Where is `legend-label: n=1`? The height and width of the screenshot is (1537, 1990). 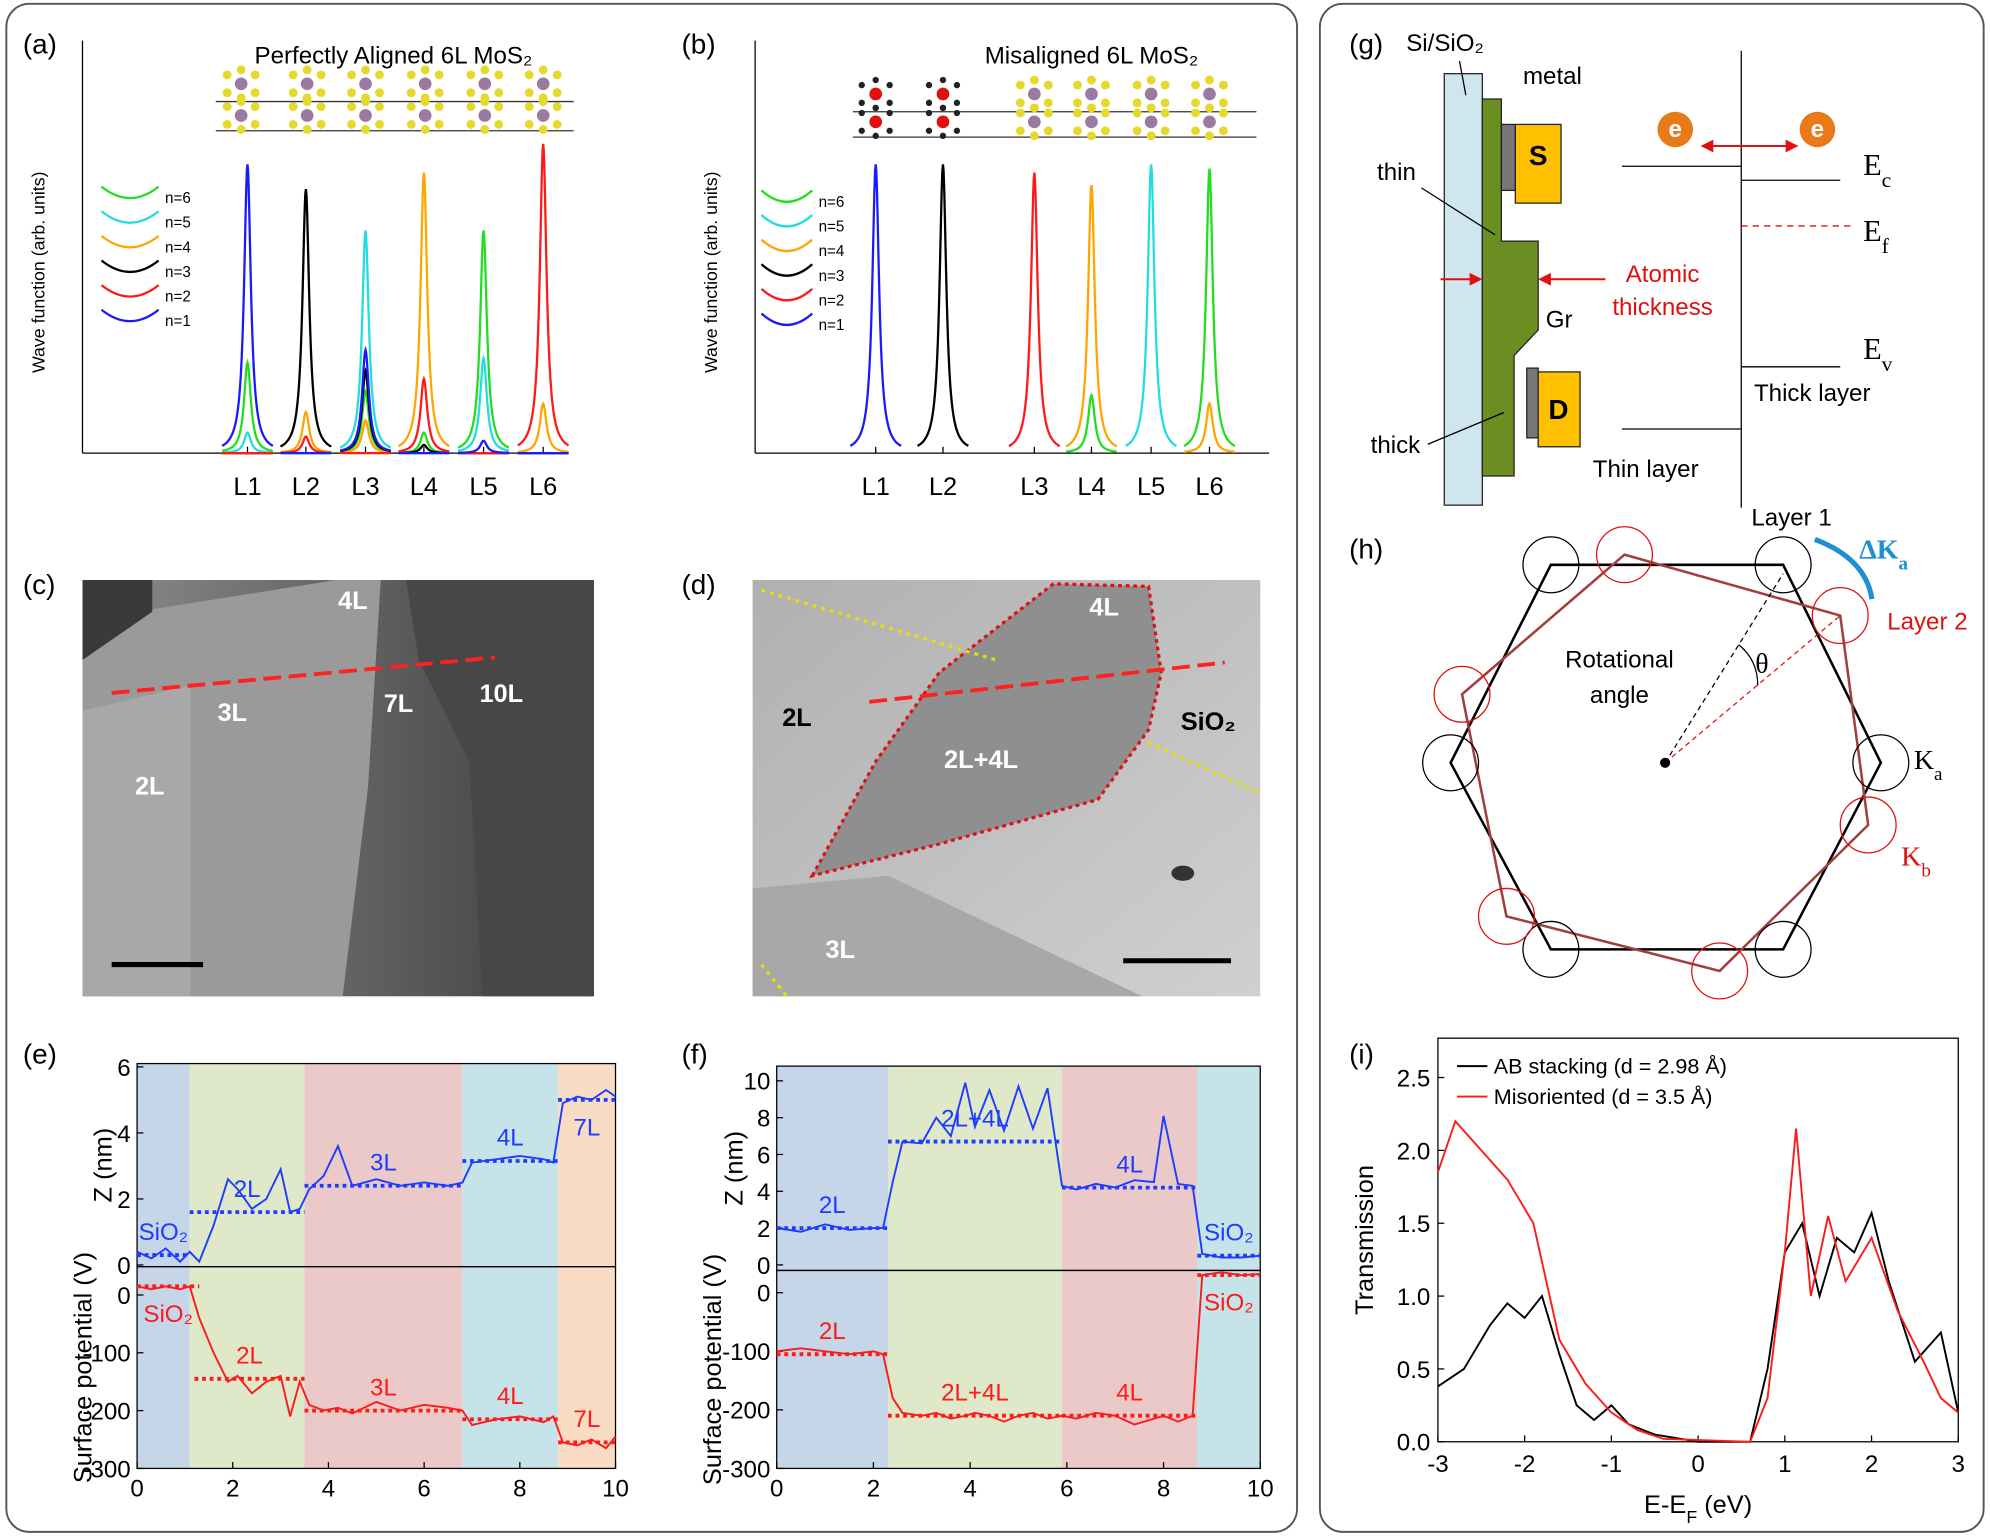 legend-label: n=1 is located at coordinates (178, 321).